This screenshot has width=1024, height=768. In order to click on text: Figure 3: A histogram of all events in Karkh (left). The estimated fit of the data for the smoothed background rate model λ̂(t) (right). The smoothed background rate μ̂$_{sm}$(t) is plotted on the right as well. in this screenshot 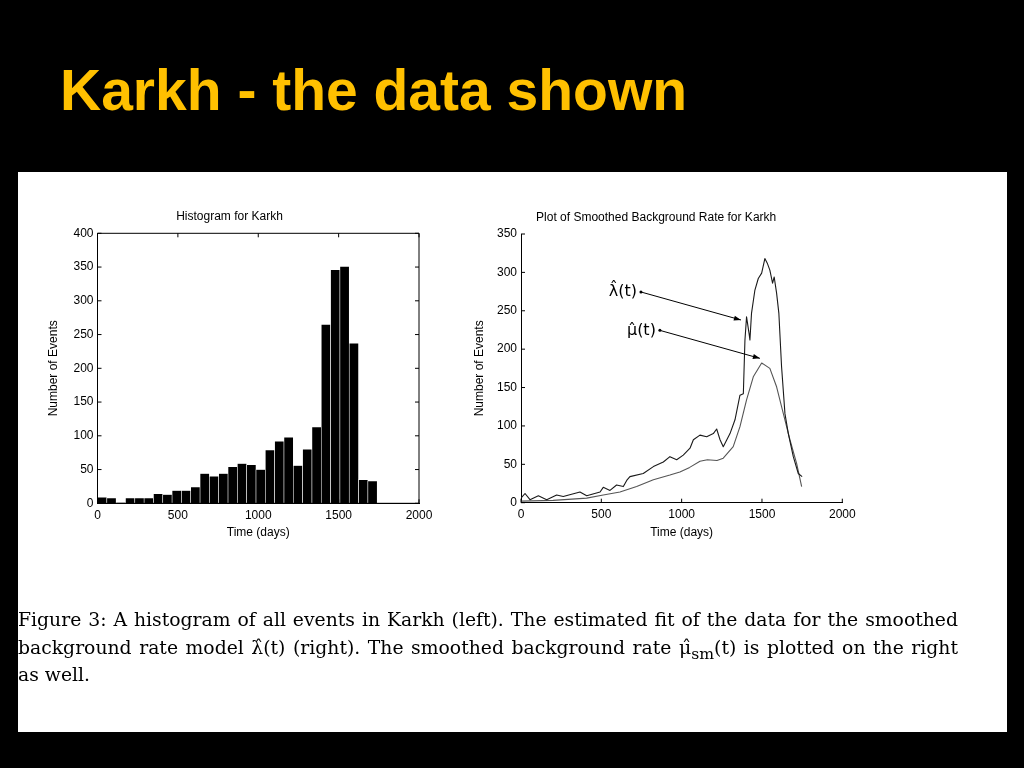, I will do `click(488, 647)`.